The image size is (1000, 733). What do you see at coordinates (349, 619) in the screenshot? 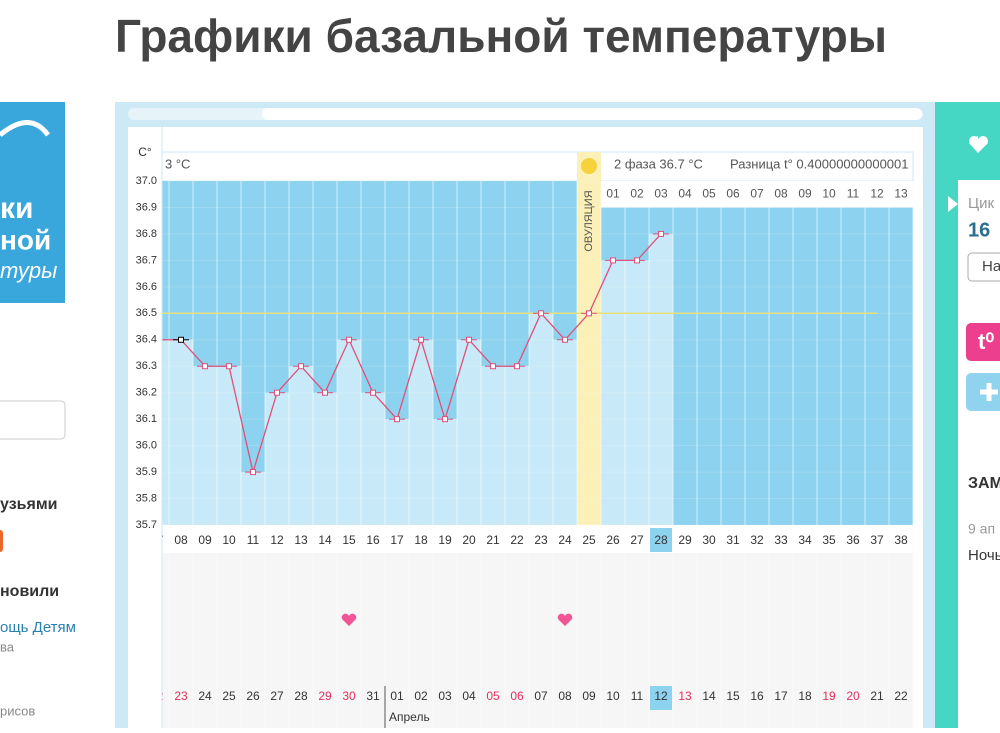
I see `heart-marker` at bounding box center [349, 619].